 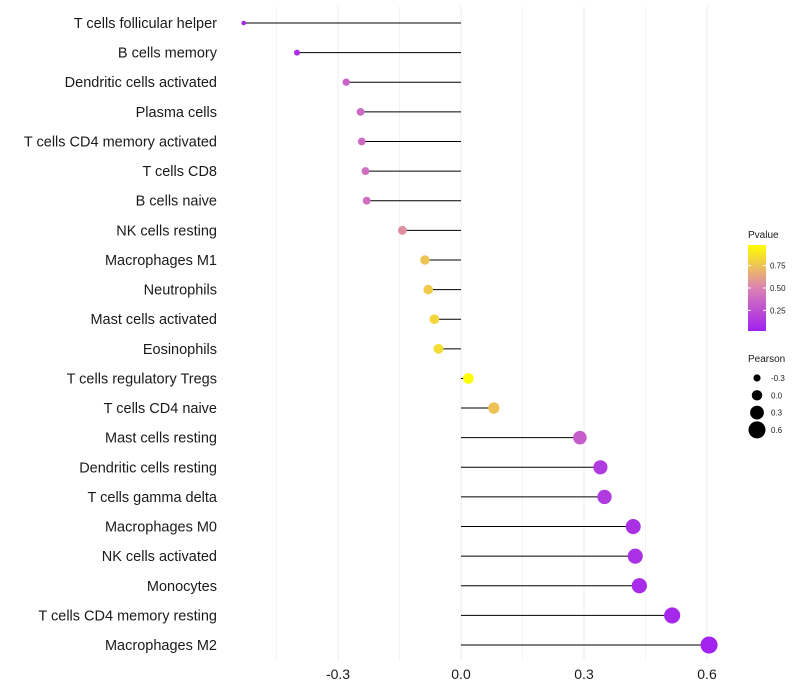 What do you see at coordinates (180, 350) in the screenshot?
I see `category-label: Eosinophils` at bounding box center [180, 350].